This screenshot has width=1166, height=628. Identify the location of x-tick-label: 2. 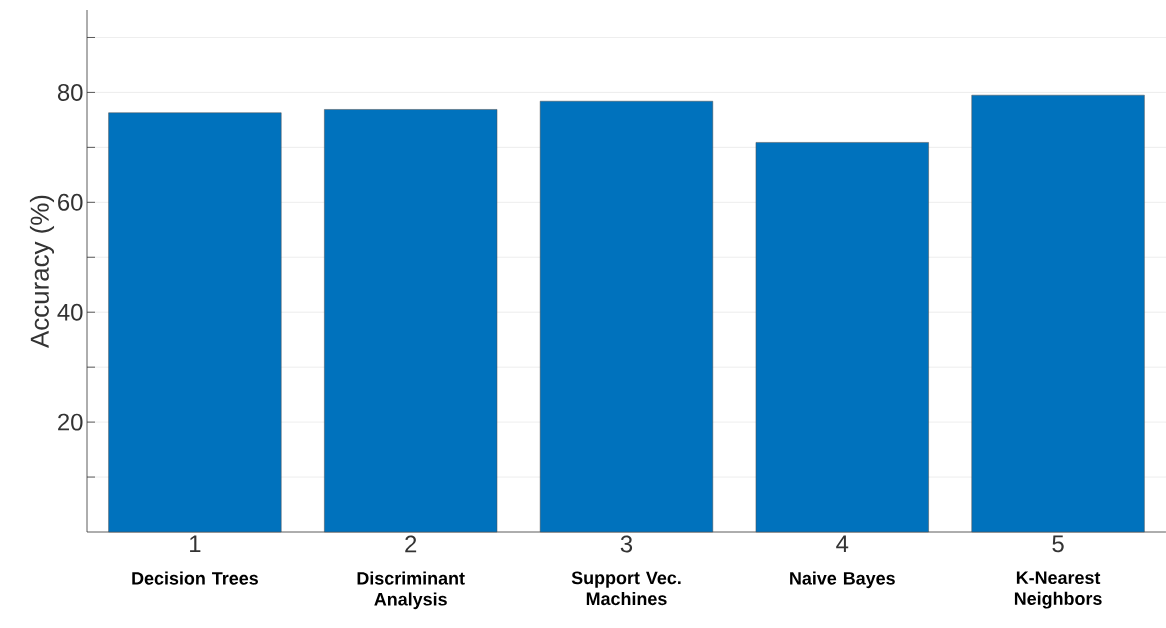
(411, 544).